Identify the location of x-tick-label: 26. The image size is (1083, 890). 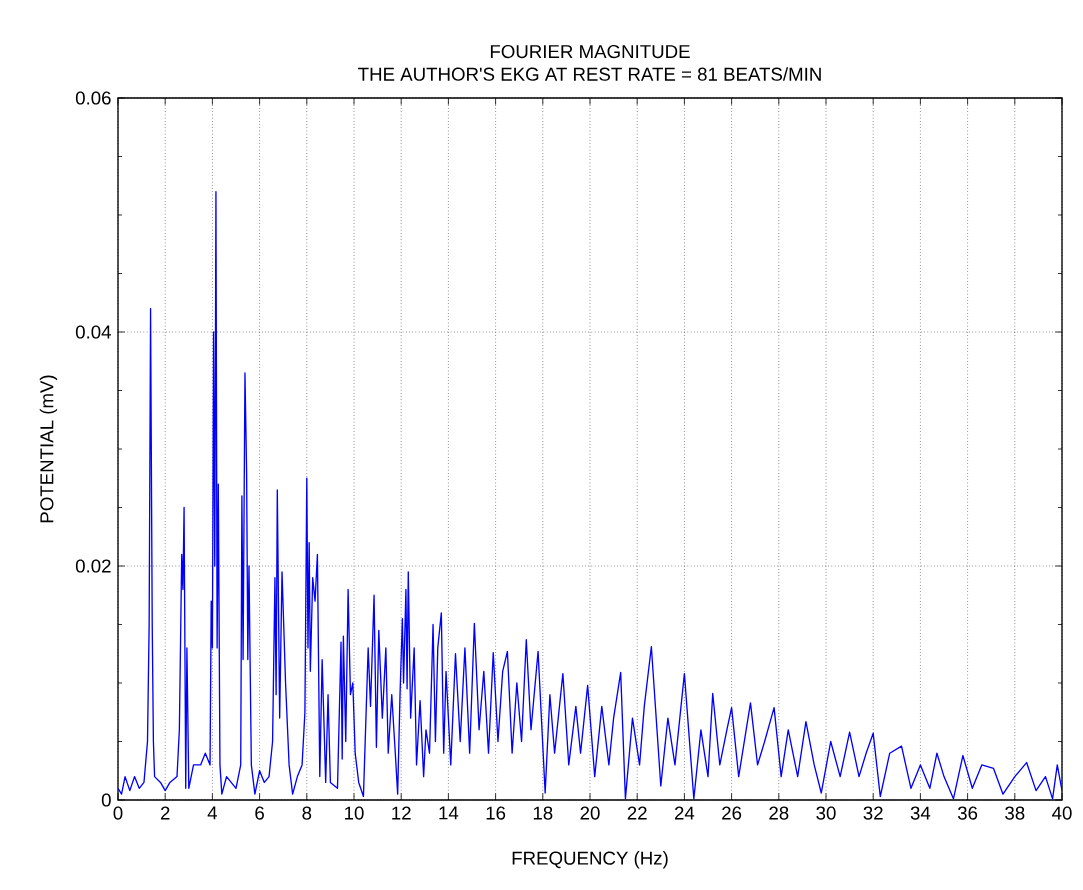
(732, 813).